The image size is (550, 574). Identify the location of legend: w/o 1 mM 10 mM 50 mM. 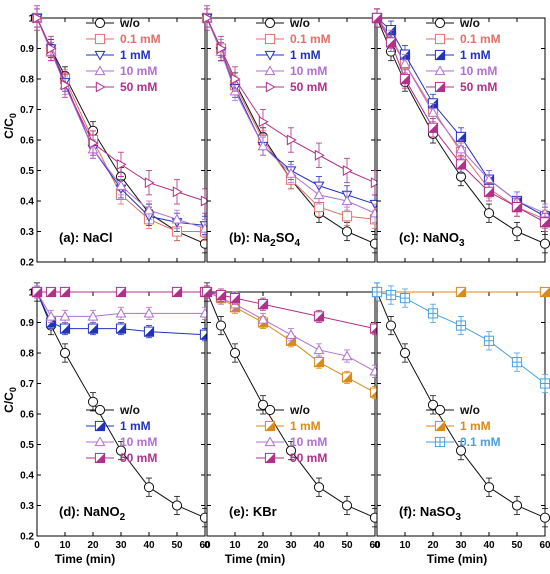
(121, 434).